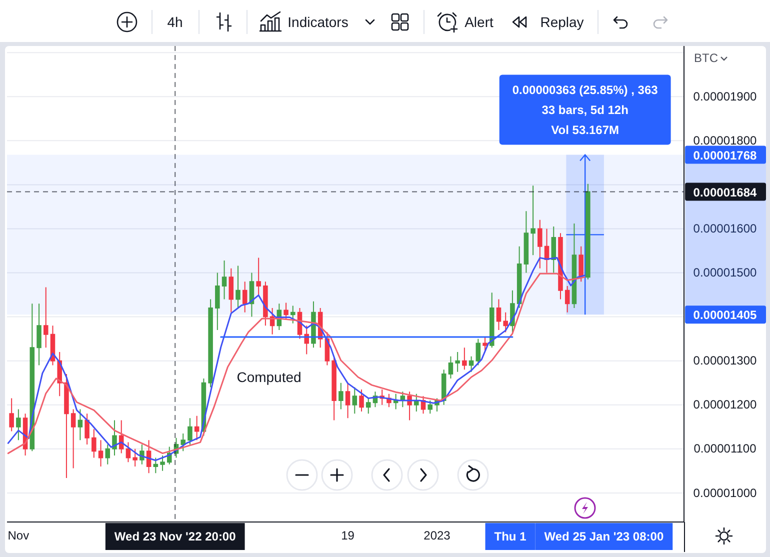 The height and width of the screenshot is (557, 770). Describe the element at coordinates (348, 535) in the screenshot. I see `x-tick-label: 19` at that location.